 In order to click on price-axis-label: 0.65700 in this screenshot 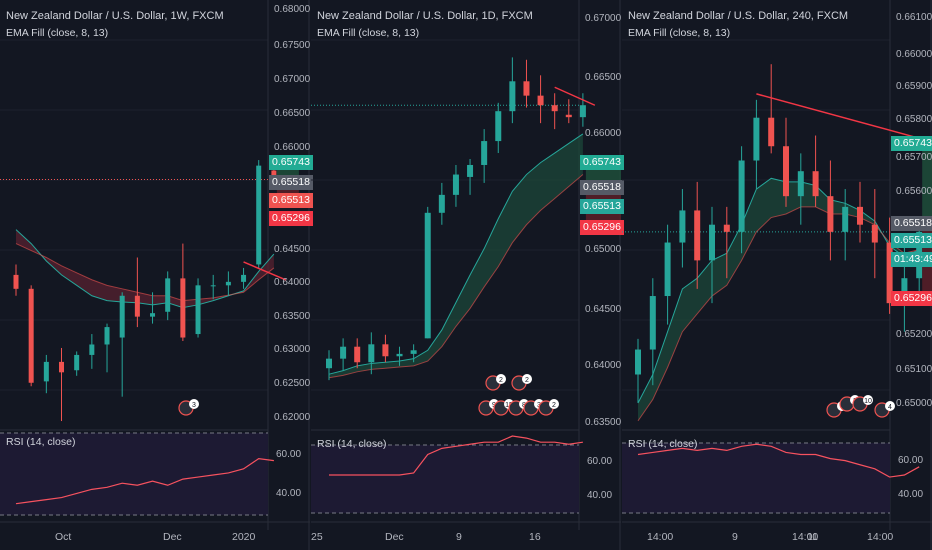, I will do `click(914, 157)`.